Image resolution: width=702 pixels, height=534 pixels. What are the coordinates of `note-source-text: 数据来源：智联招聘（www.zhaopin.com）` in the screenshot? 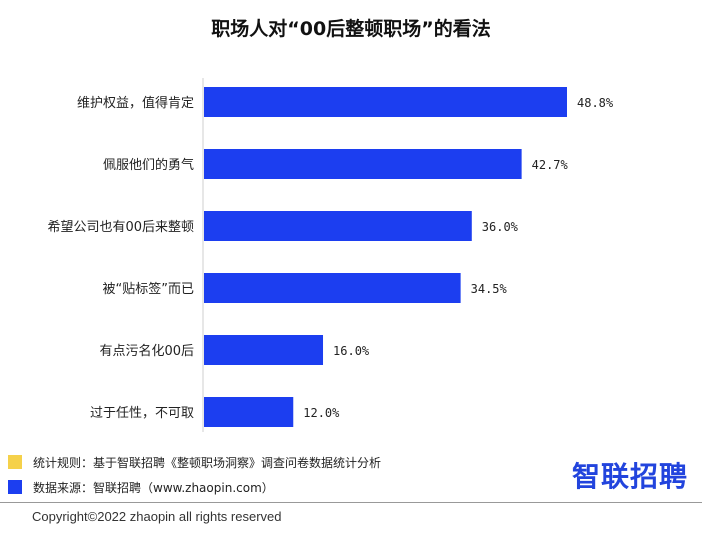 It's located at (153, 487).